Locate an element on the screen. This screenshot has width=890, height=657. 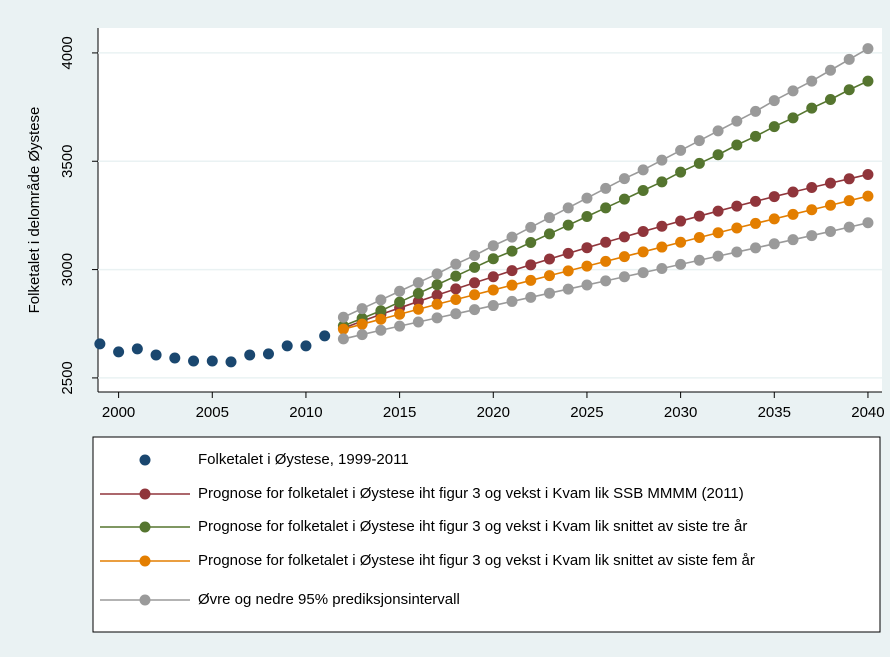
y-tick-label: 4000 is located at coordinates (67, 52).